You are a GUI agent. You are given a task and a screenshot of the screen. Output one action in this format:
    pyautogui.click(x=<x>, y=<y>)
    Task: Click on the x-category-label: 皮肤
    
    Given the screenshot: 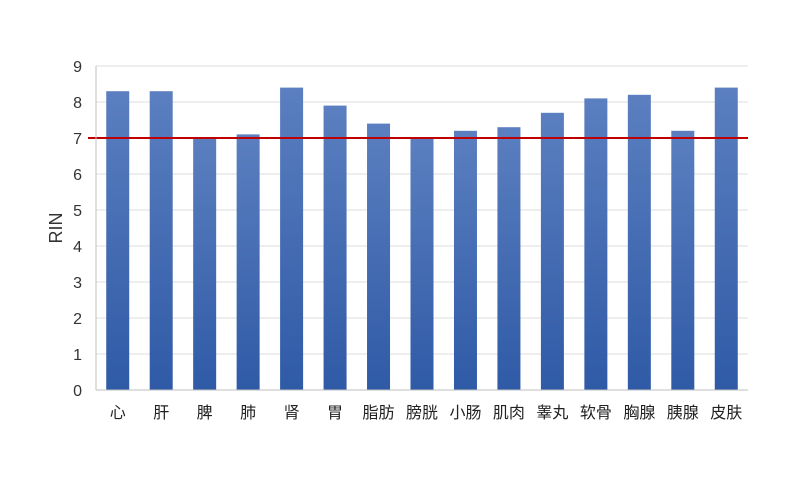 What is the action you would take?
    pyautogui.click(x=726, y=412)
    